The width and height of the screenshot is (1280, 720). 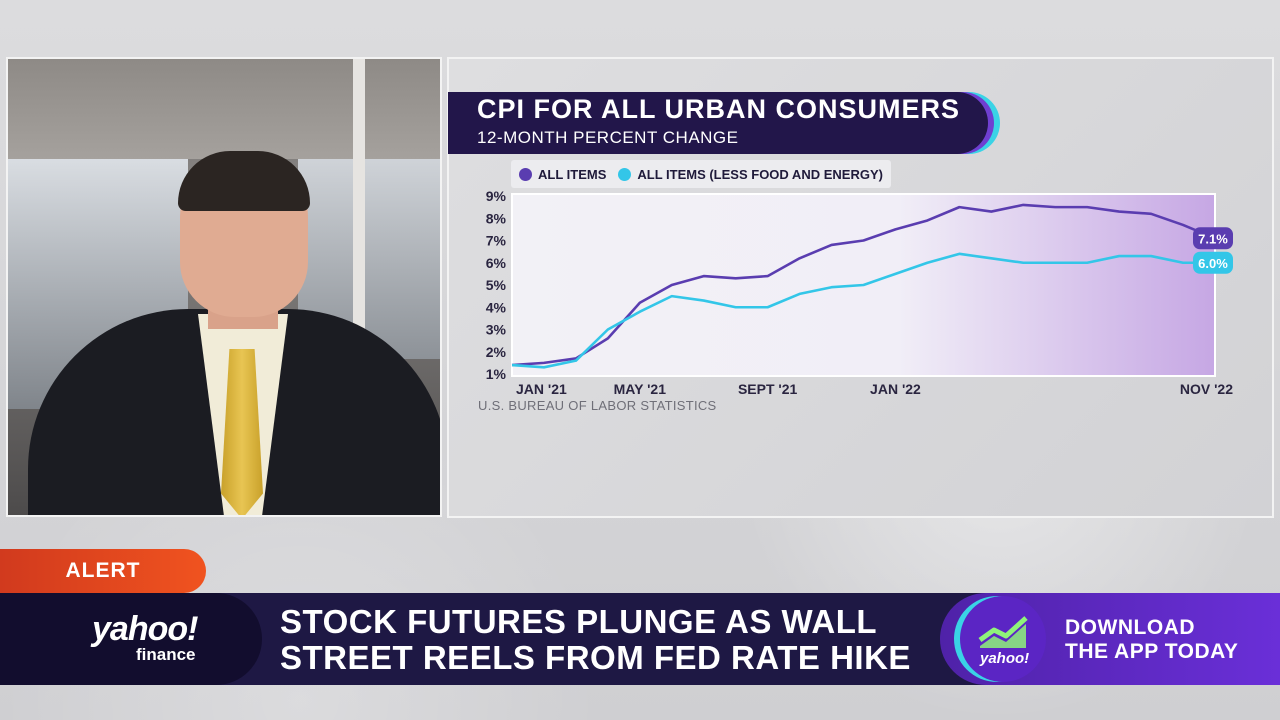 I want to click on anchor-tie, so click(x=242, y=432).